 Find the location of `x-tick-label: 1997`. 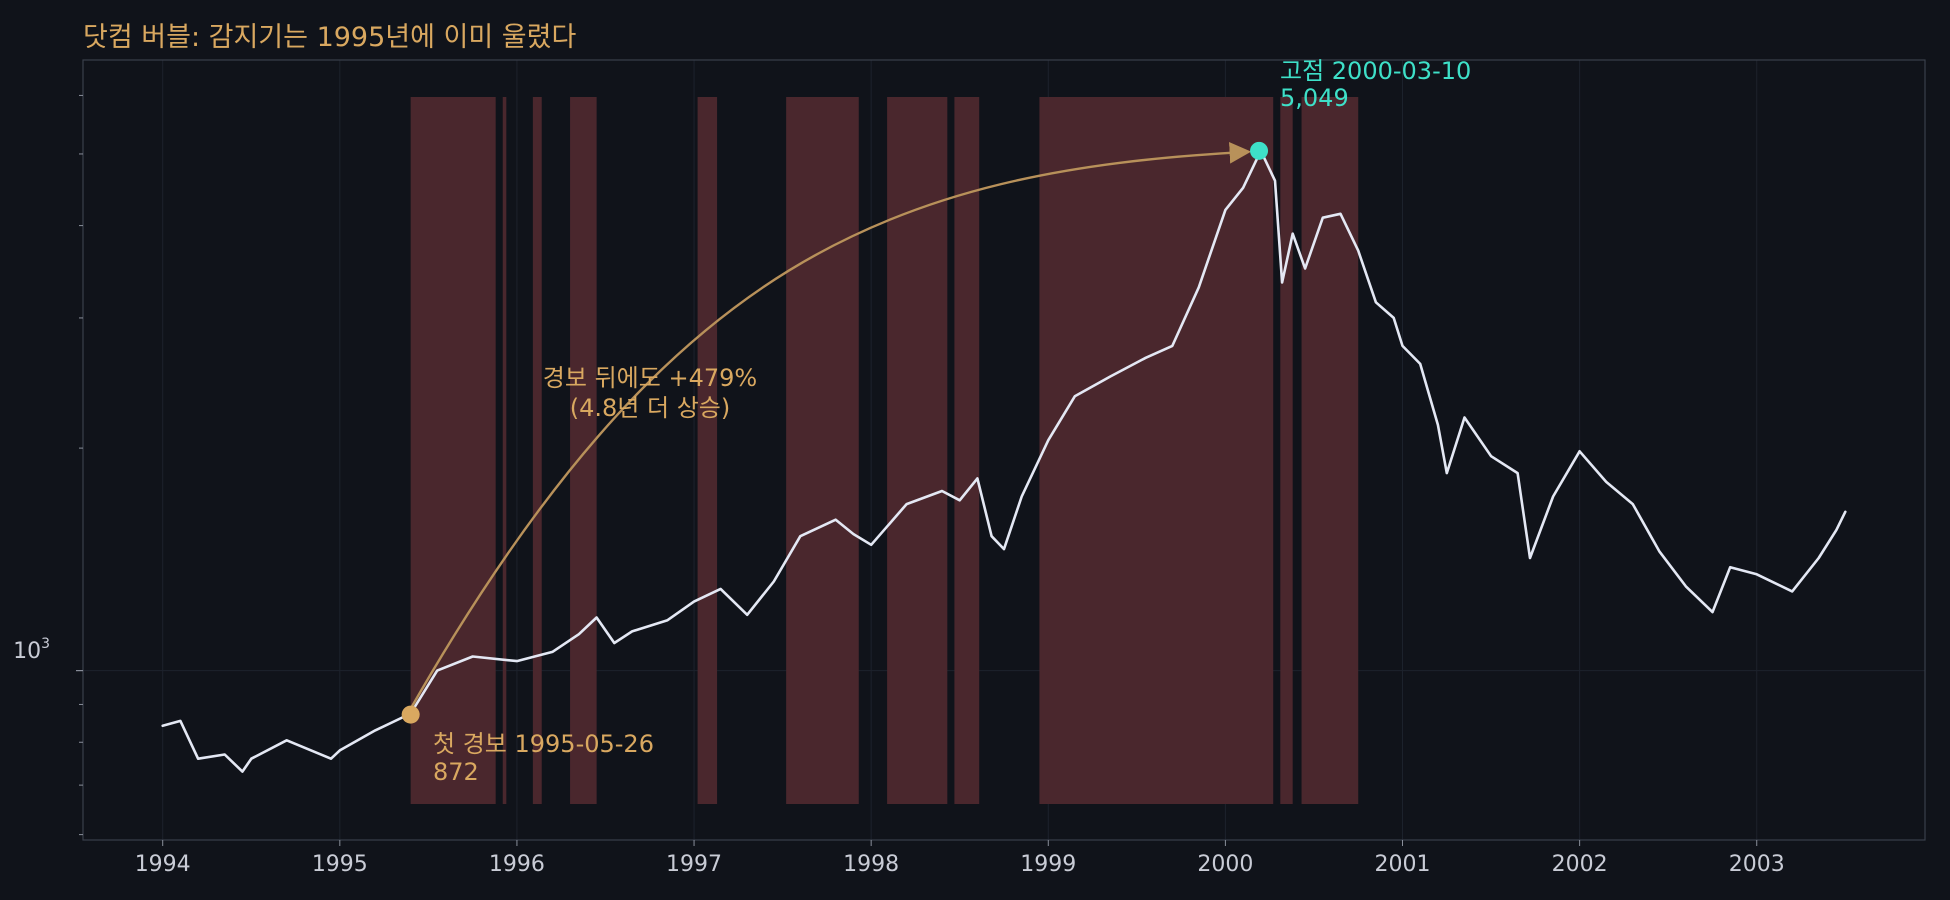

x-tick-label: 1997 is located at coordinates (694, 864).